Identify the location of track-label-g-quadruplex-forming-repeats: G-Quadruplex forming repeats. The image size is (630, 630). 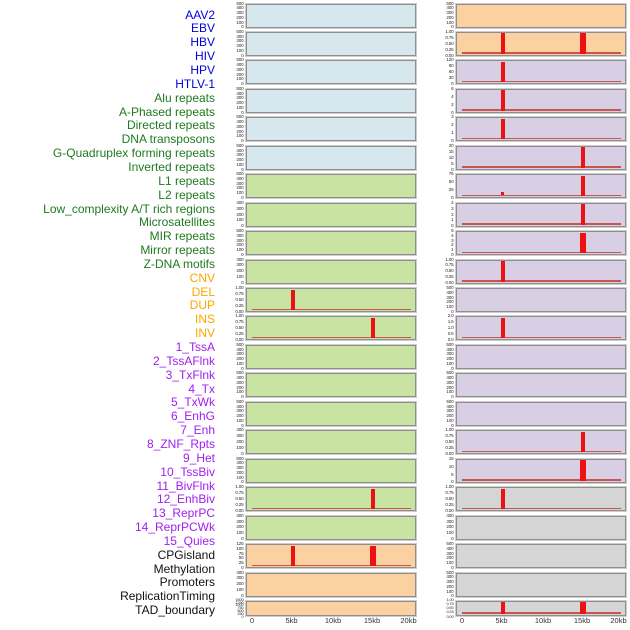
(133, 153).